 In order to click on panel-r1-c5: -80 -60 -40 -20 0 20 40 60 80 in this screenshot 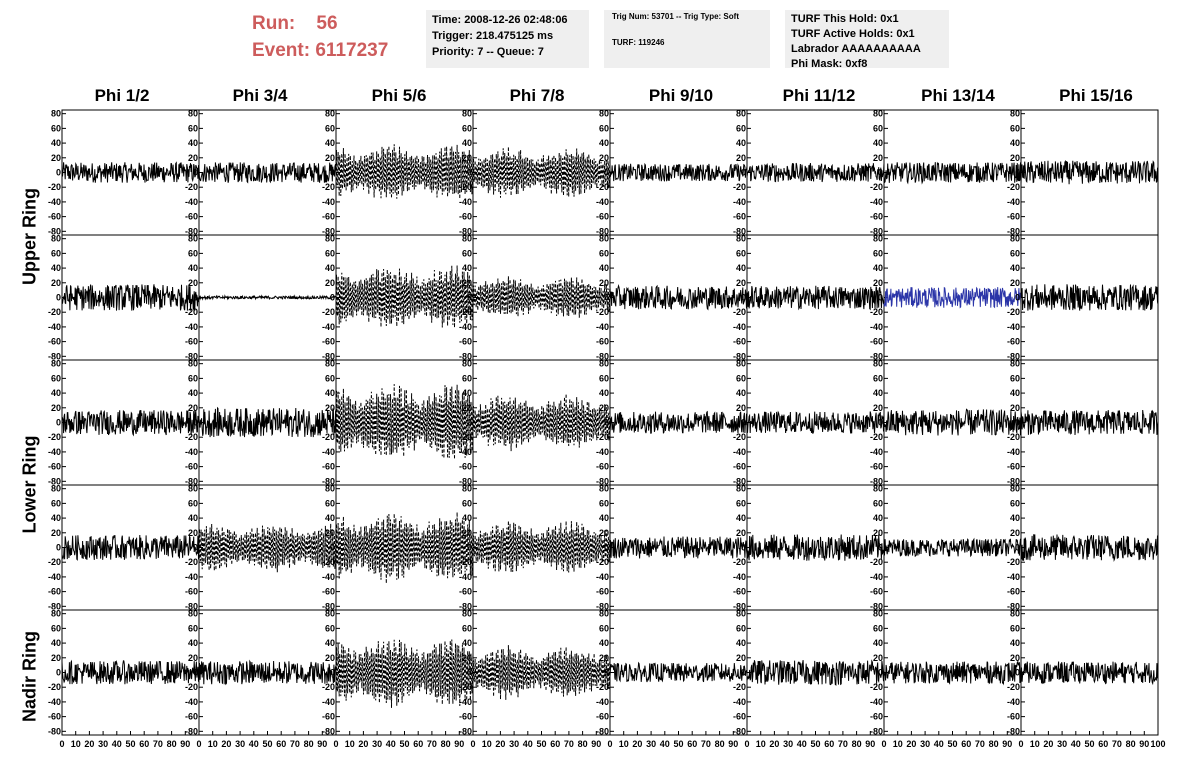, I will do `click(809, 297)`.